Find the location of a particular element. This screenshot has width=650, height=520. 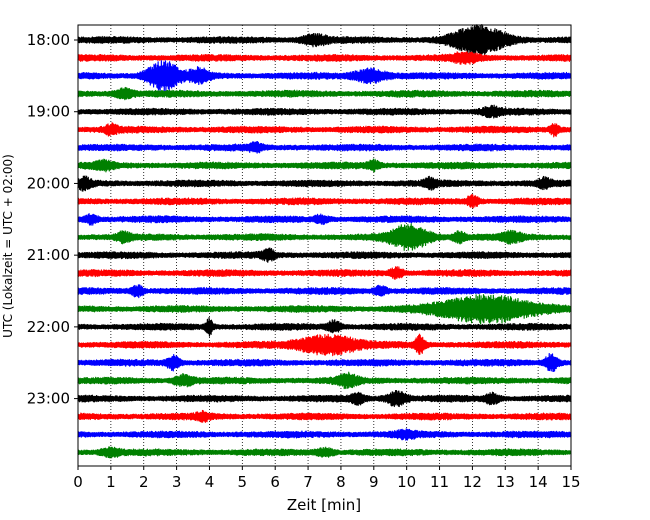

x-tick-label: 15 is located at coordinates (570, 482).